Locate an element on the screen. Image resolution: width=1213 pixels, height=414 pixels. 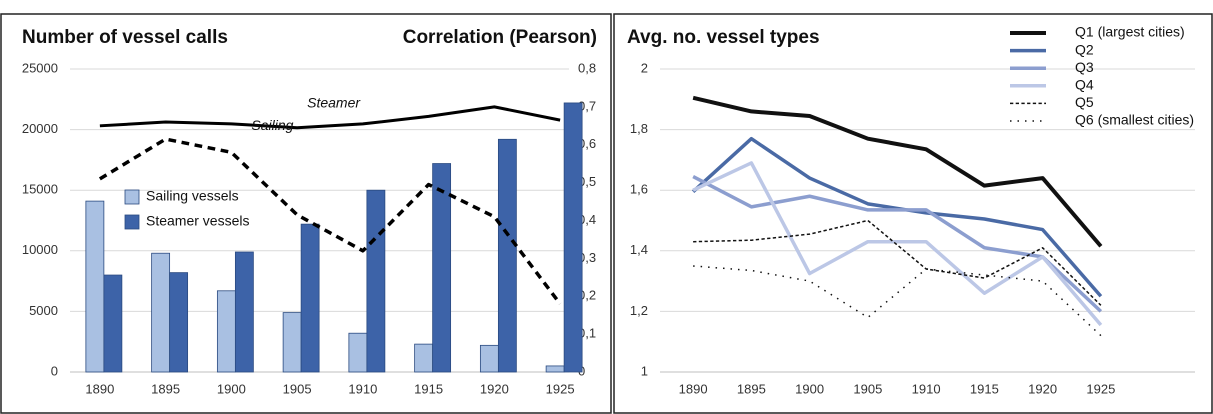
y-tick-label: 10000 is located at coordinates (40, 249).